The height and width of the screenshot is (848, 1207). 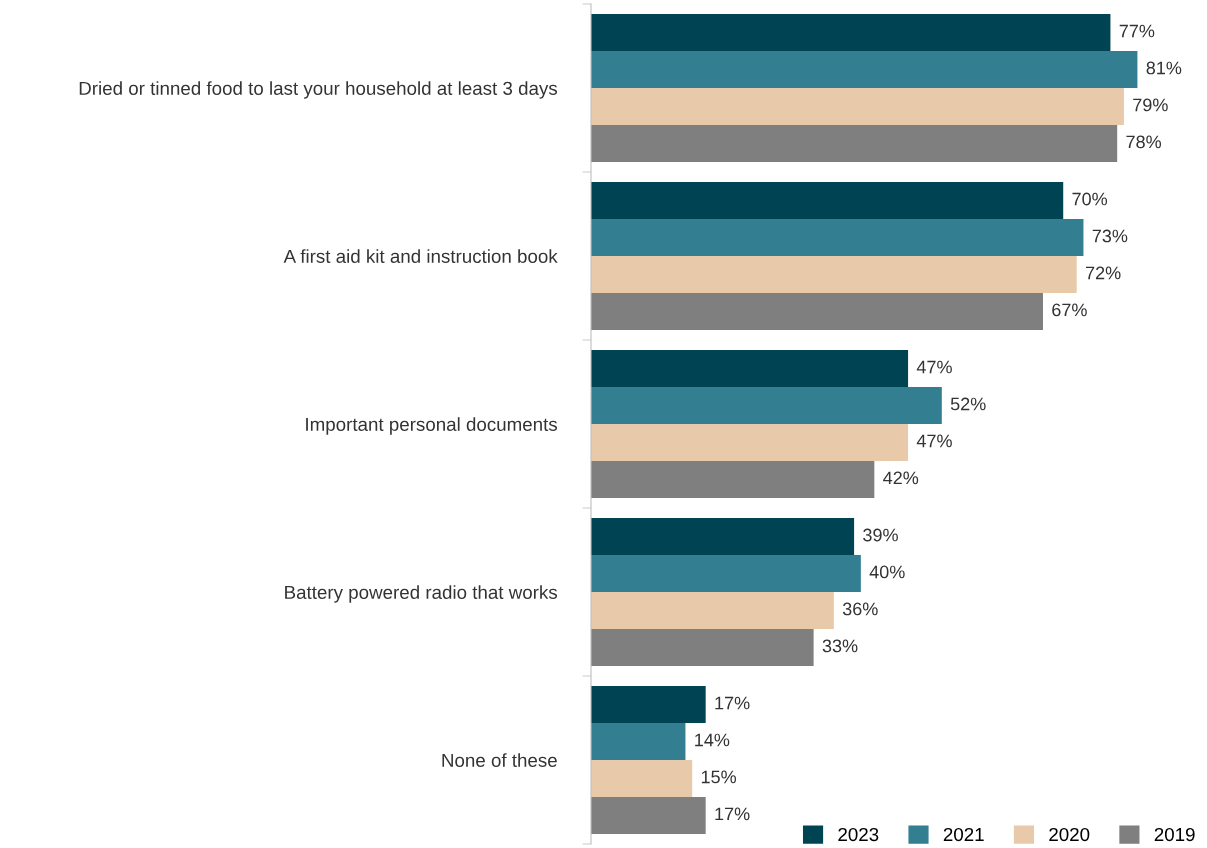 What do you see at coordinates (420, 256) in the screenshot?
I see `y-tick-label: A first aid kit and instruction book` at bounding box center [420, 256].